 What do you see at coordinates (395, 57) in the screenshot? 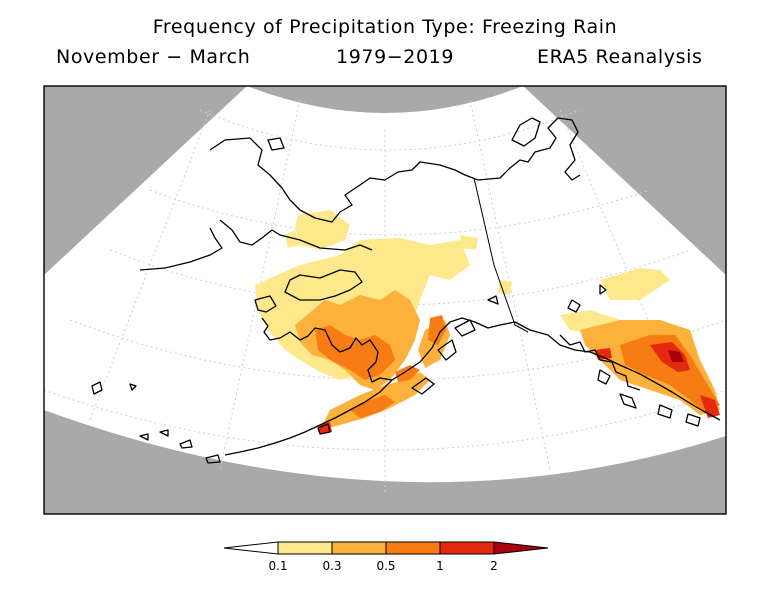
I see `subtitle-period: 1979−2019` at bounding box center [395, 57].